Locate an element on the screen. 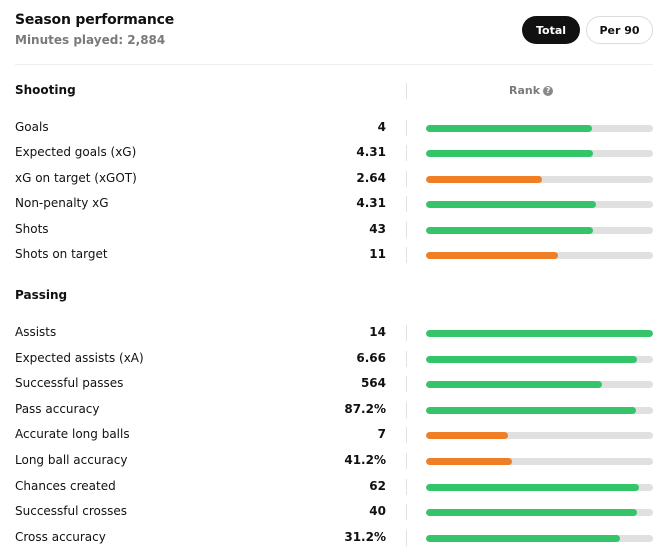 This screenshot has width=663, height=558. stat-value: 564 is located at coordinates (373, 383).